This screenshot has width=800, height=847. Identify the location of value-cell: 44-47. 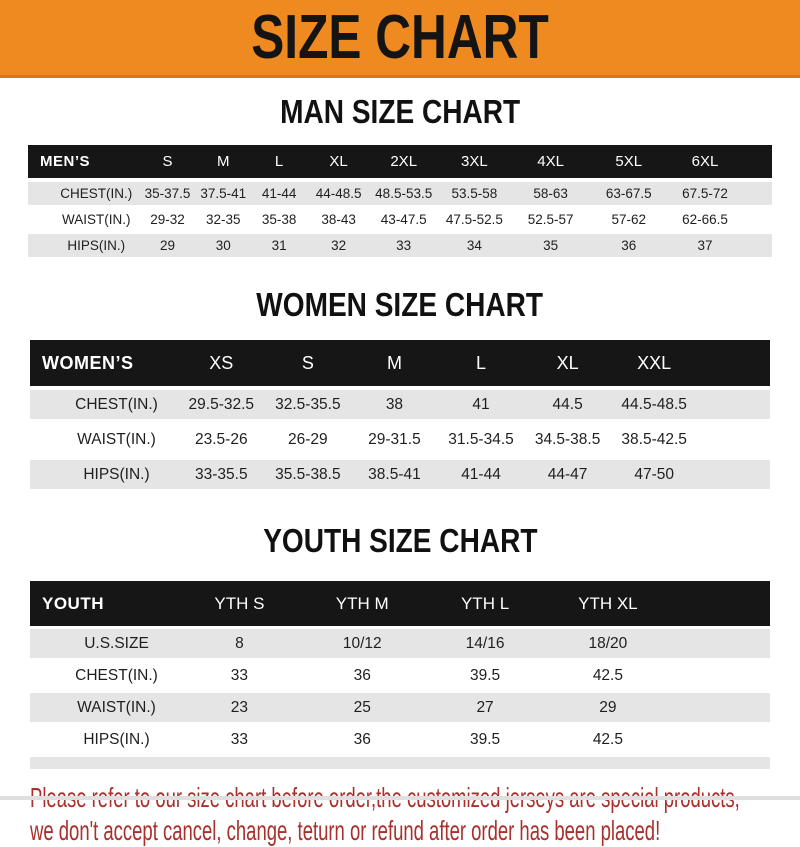
(567, 476).